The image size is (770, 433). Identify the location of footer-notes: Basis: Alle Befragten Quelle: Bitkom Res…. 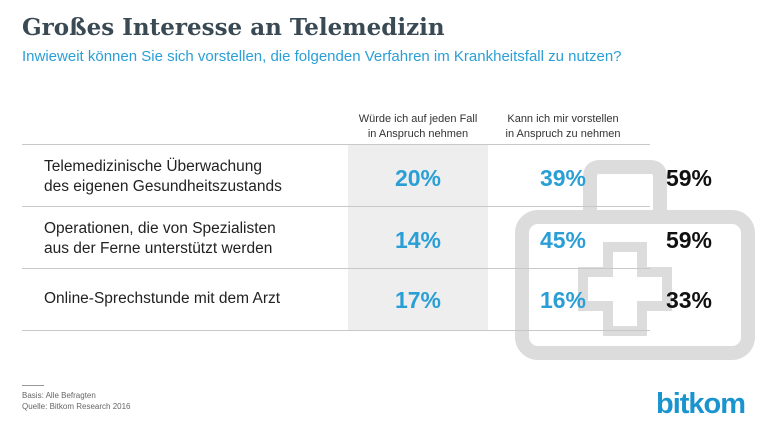
(76, 401).